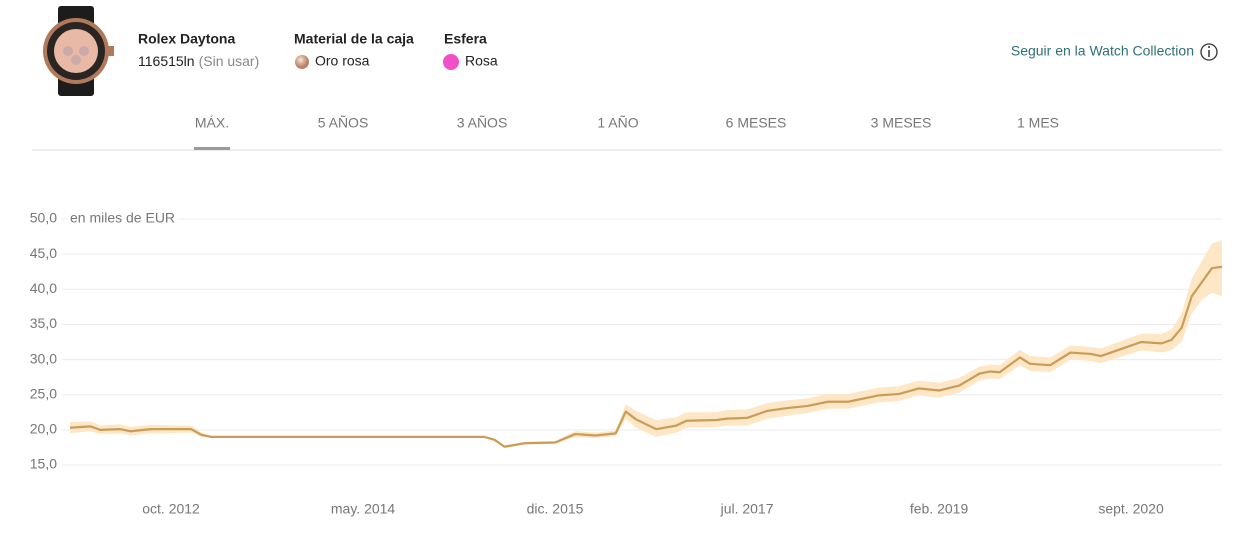 The height and width of the screenshot is (560, 1249). I want to click on info-icon, so click(1209, 52).